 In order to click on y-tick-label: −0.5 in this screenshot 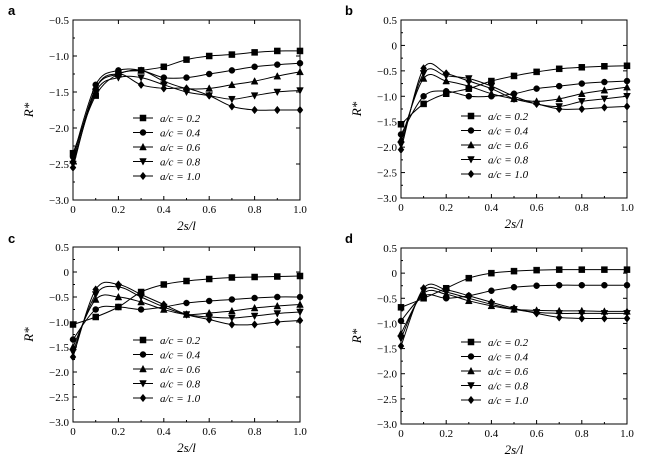, I will do `click(387, 72)`.